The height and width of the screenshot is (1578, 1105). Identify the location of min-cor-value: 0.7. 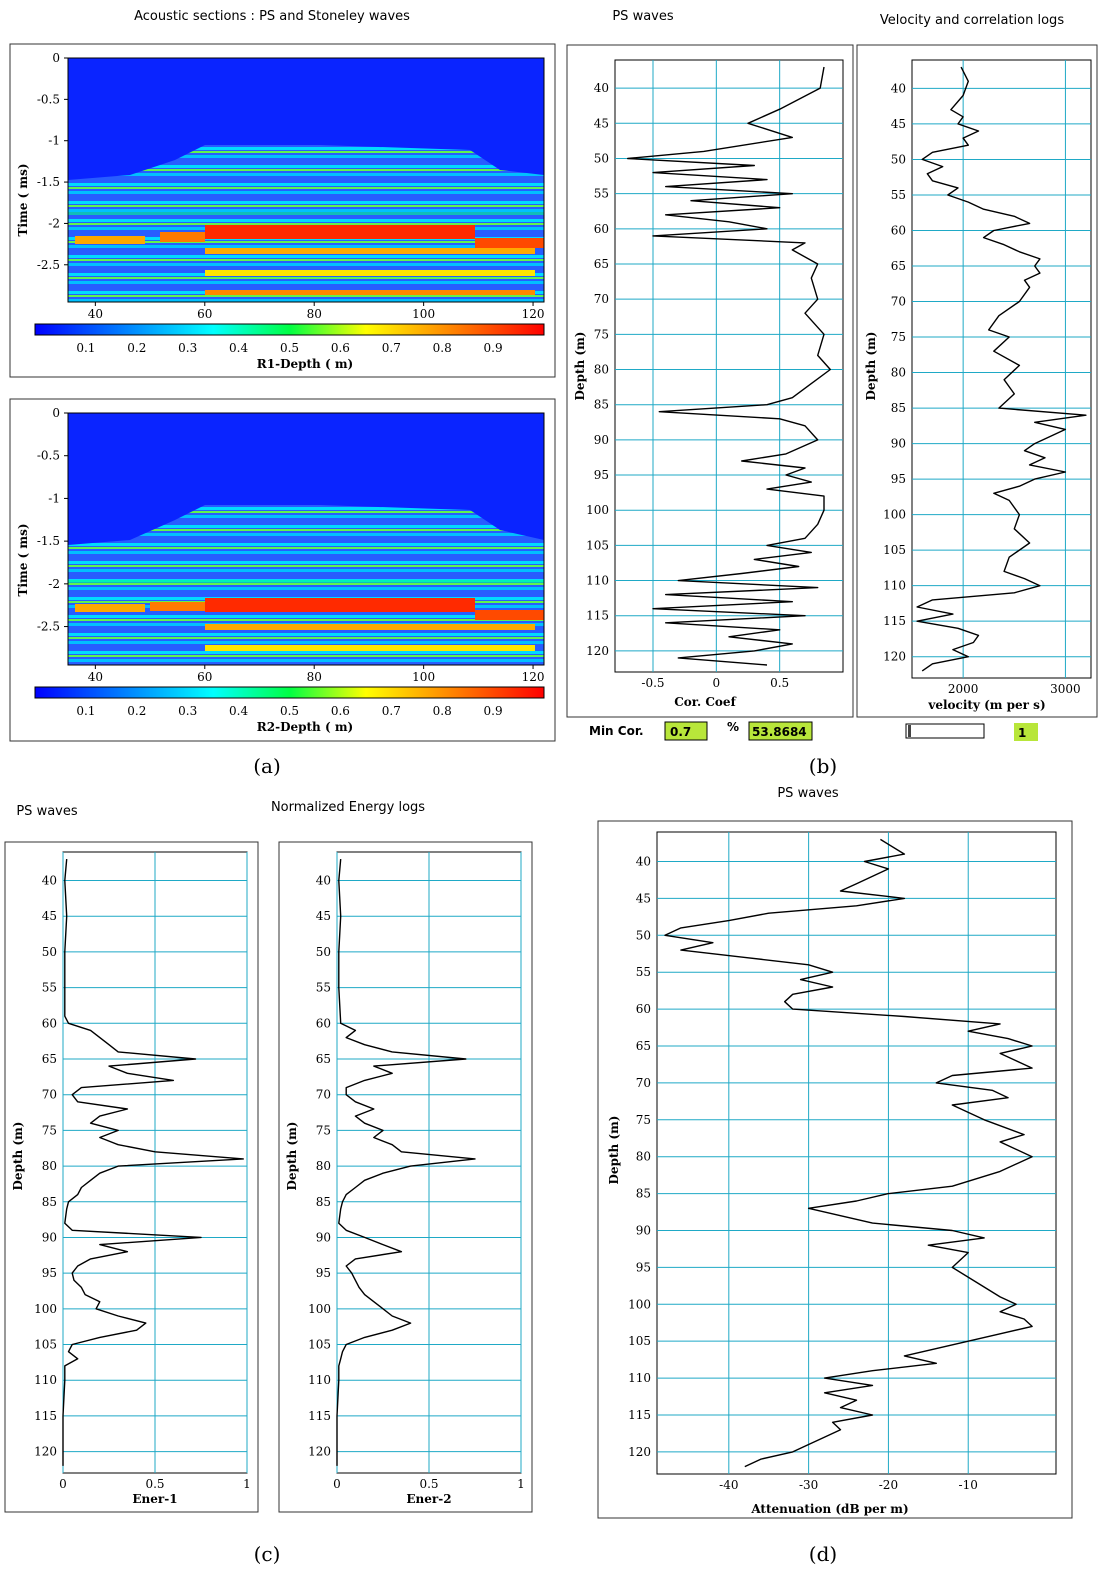
(680, 732).